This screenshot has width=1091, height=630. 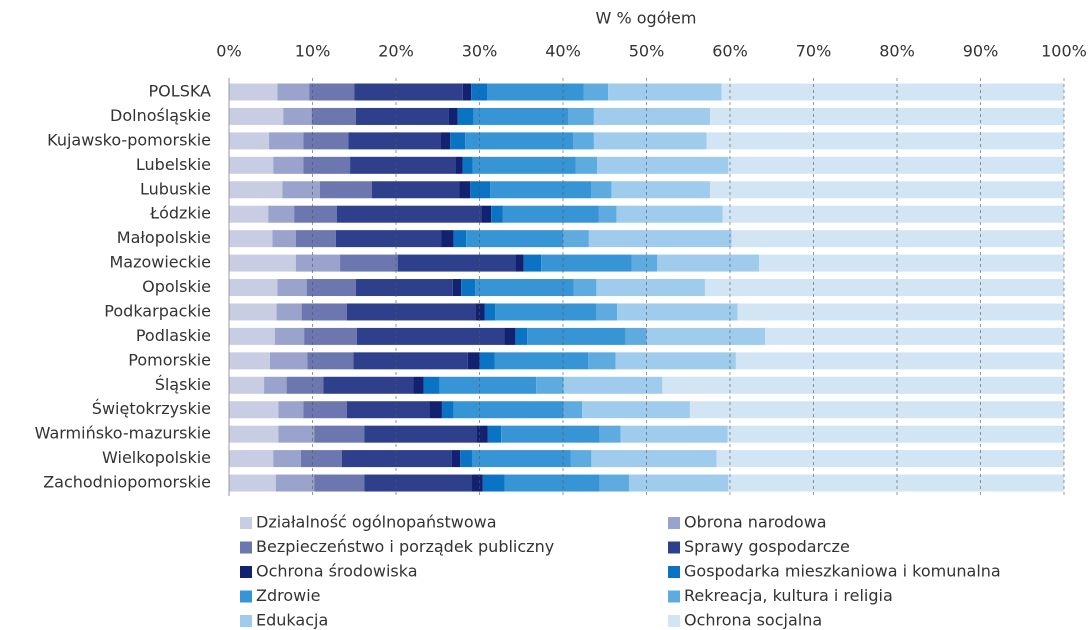 What do you see at coordinates (753, 620) in the screenshot?
I see `legend-label: Ochrona socjalna` at bounding box center [753, 620].